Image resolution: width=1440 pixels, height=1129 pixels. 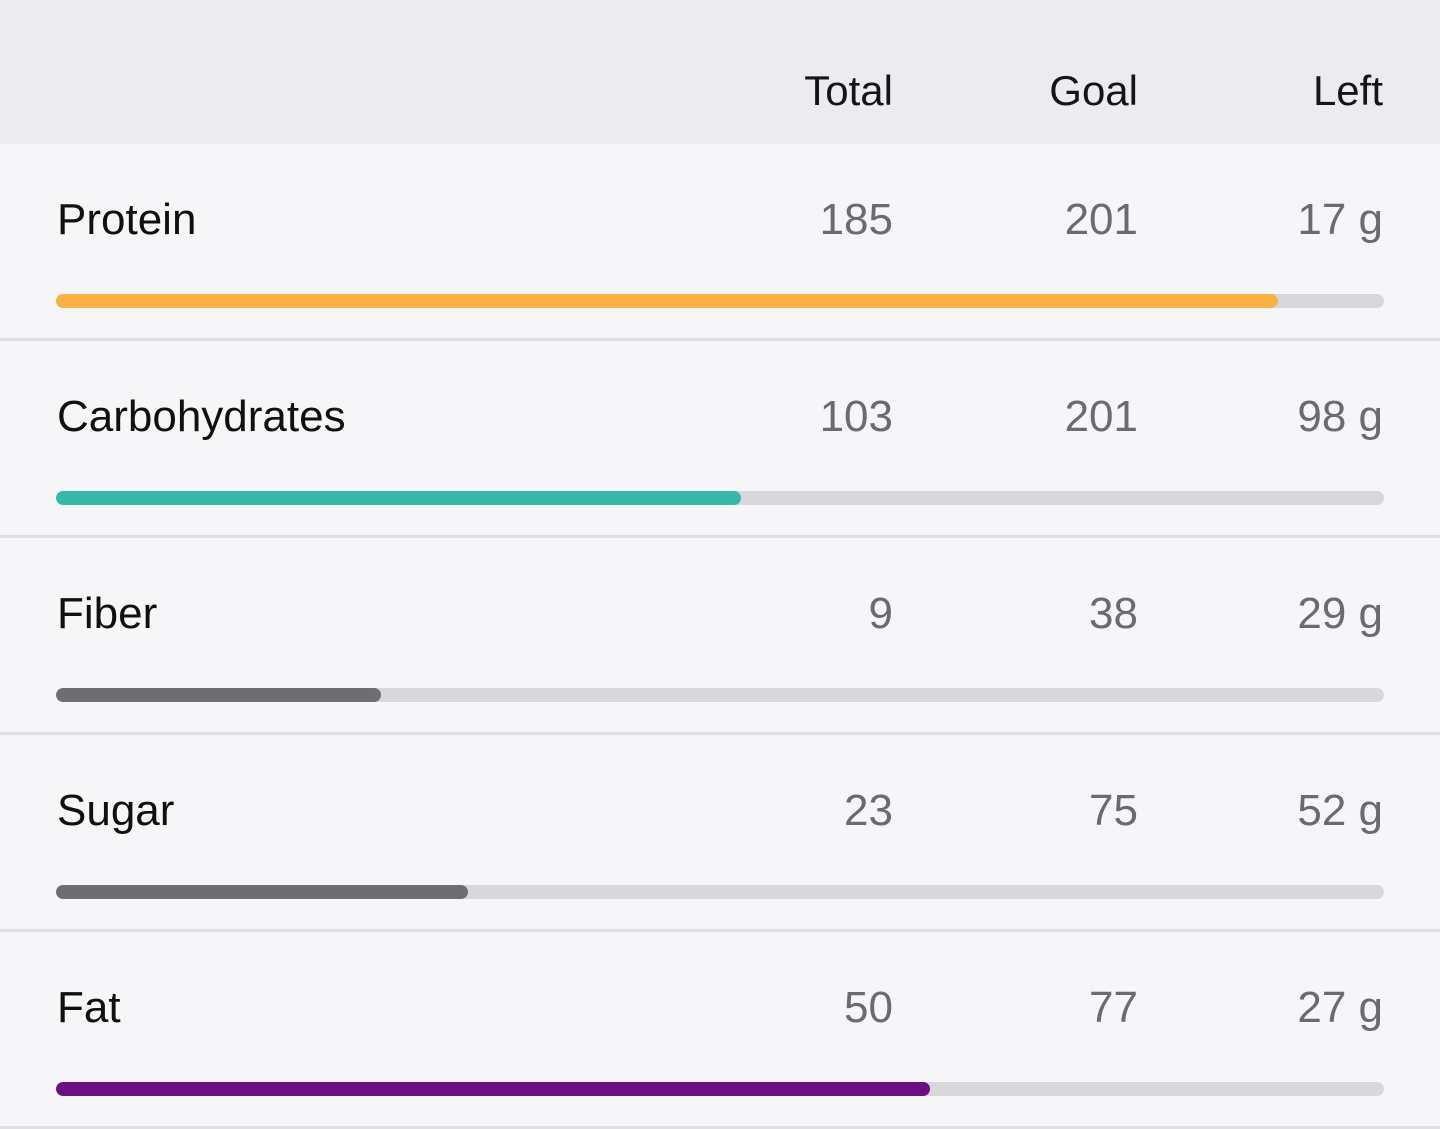 I want to click on nutrient-goal: 75, so click(x=1113, y=810).